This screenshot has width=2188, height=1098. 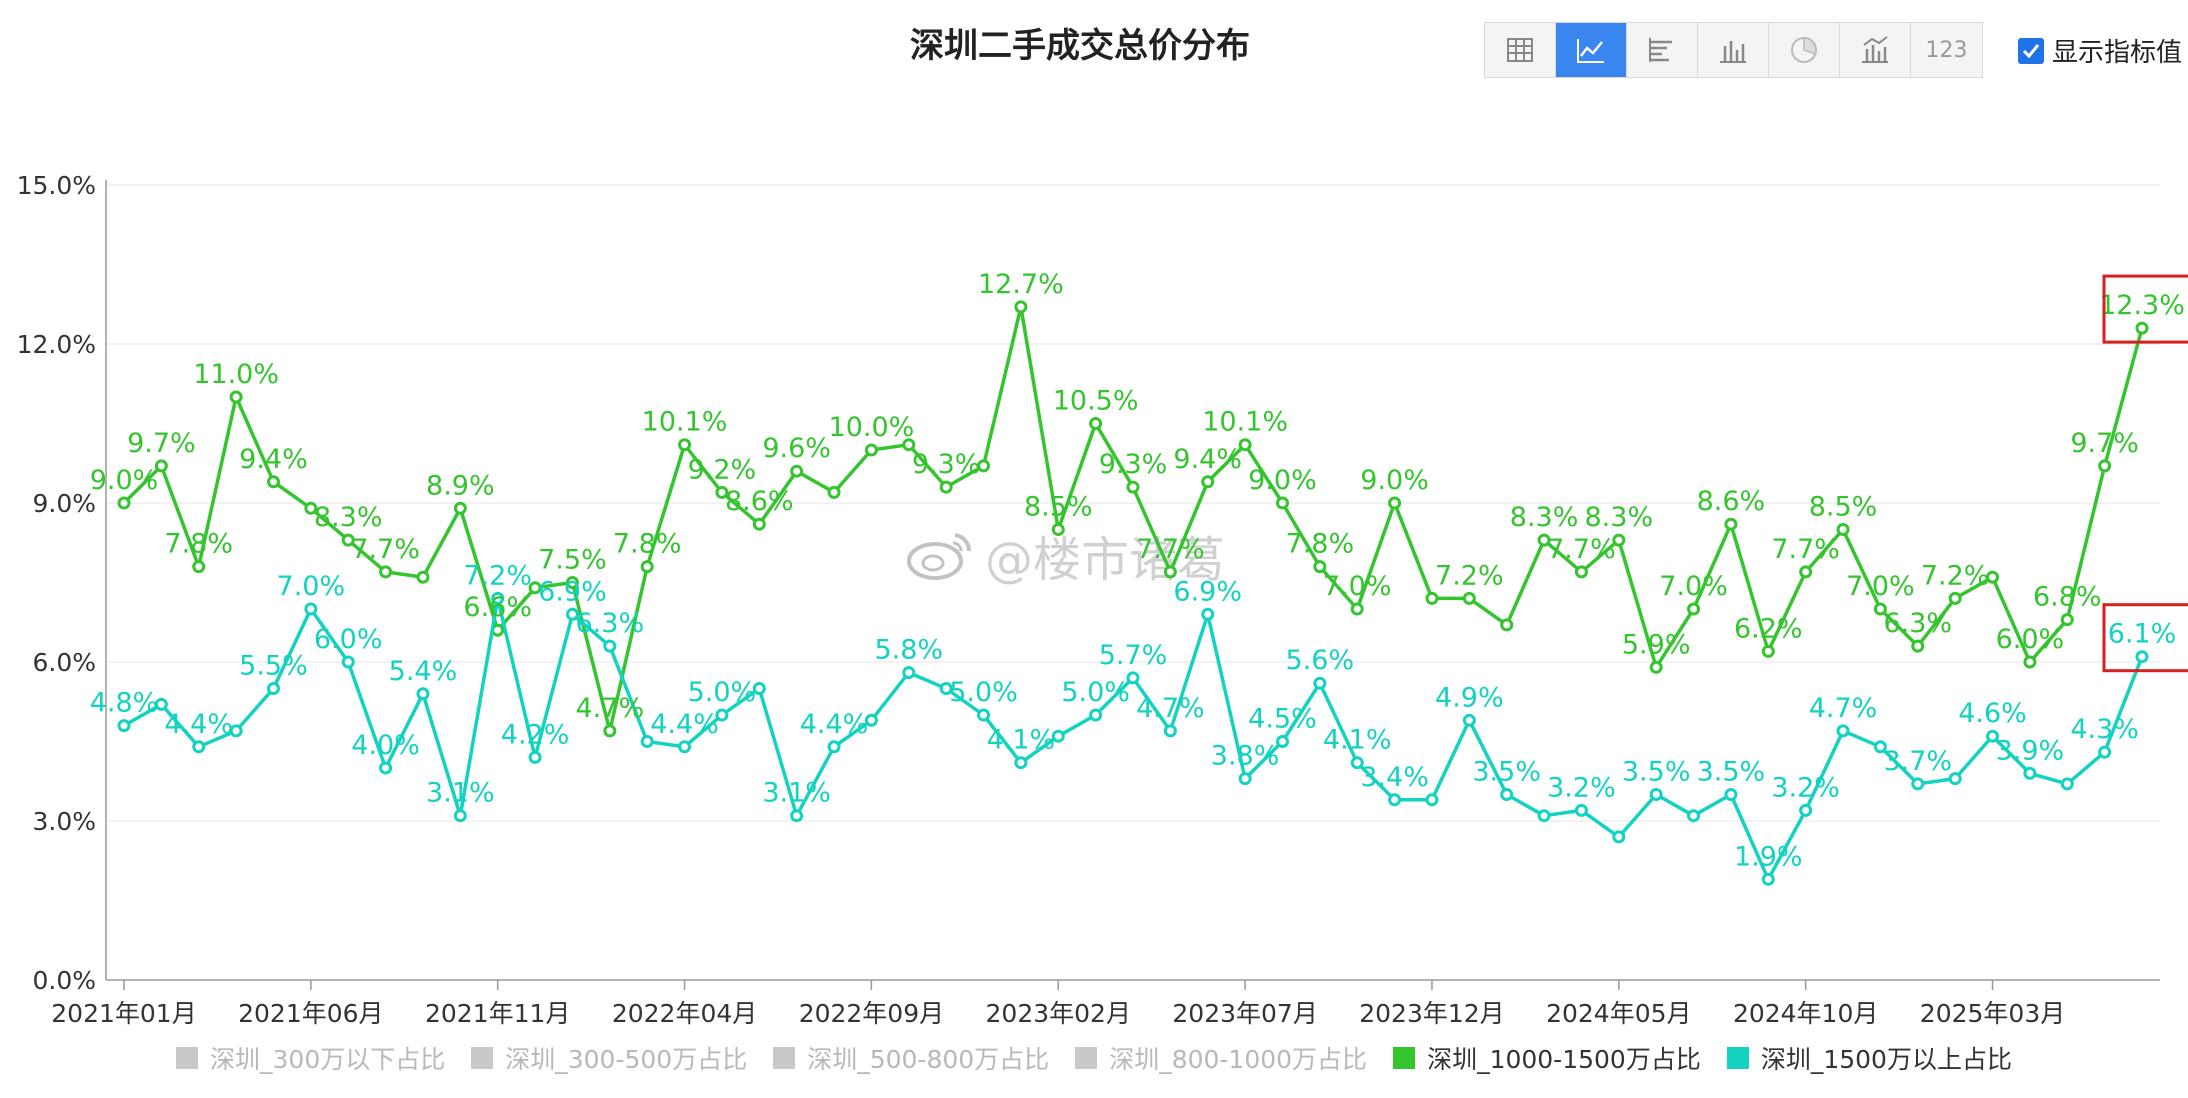 What do you see at coordinates (1021, 284) in the screenshot?
I see `data-label: 12.7%` at bounding box center [1021, 284].